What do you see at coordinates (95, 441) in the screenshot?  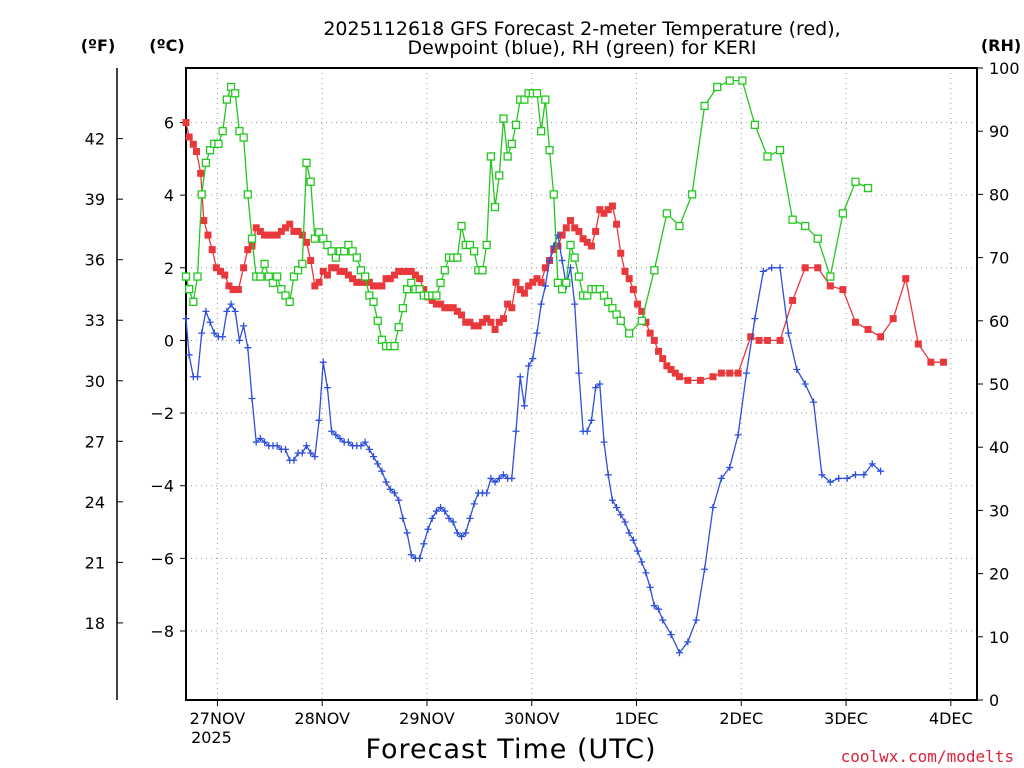 I see `fahrenheit-tick-label: 27` at bounding box center [95, 441].